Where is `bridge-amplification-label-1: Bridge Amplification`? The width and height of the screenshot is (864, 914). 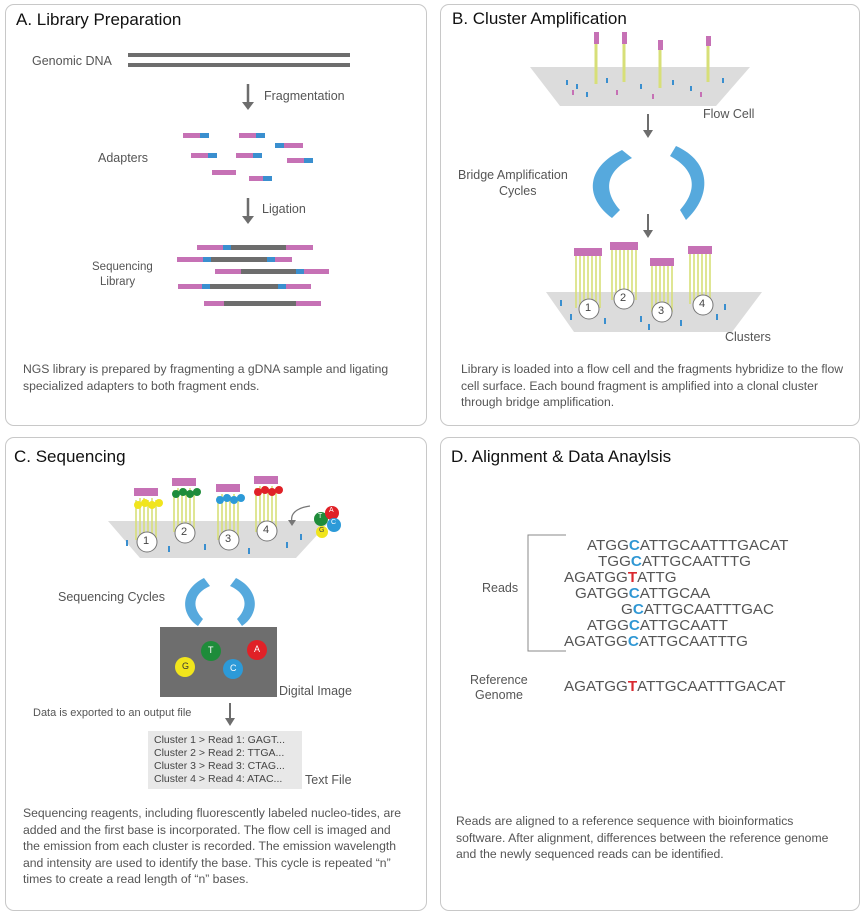
bridge-amplification-label-1: Bridge Amplification is located at coordinates (513, 175).